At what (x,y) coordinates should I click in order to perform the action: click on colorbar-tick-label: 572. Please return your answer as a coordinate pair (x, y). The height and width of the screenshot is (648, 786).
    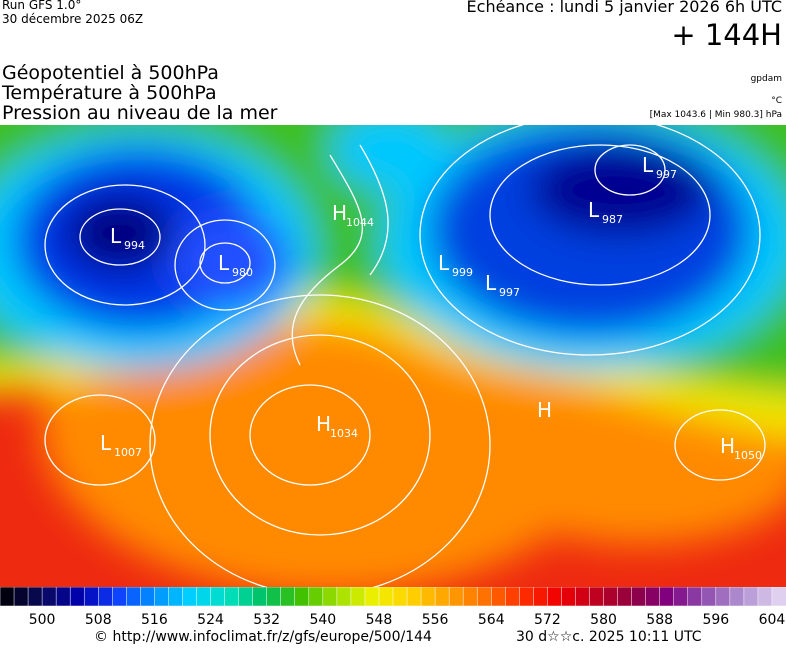
    Looking at the image, I should click on (547, 620).